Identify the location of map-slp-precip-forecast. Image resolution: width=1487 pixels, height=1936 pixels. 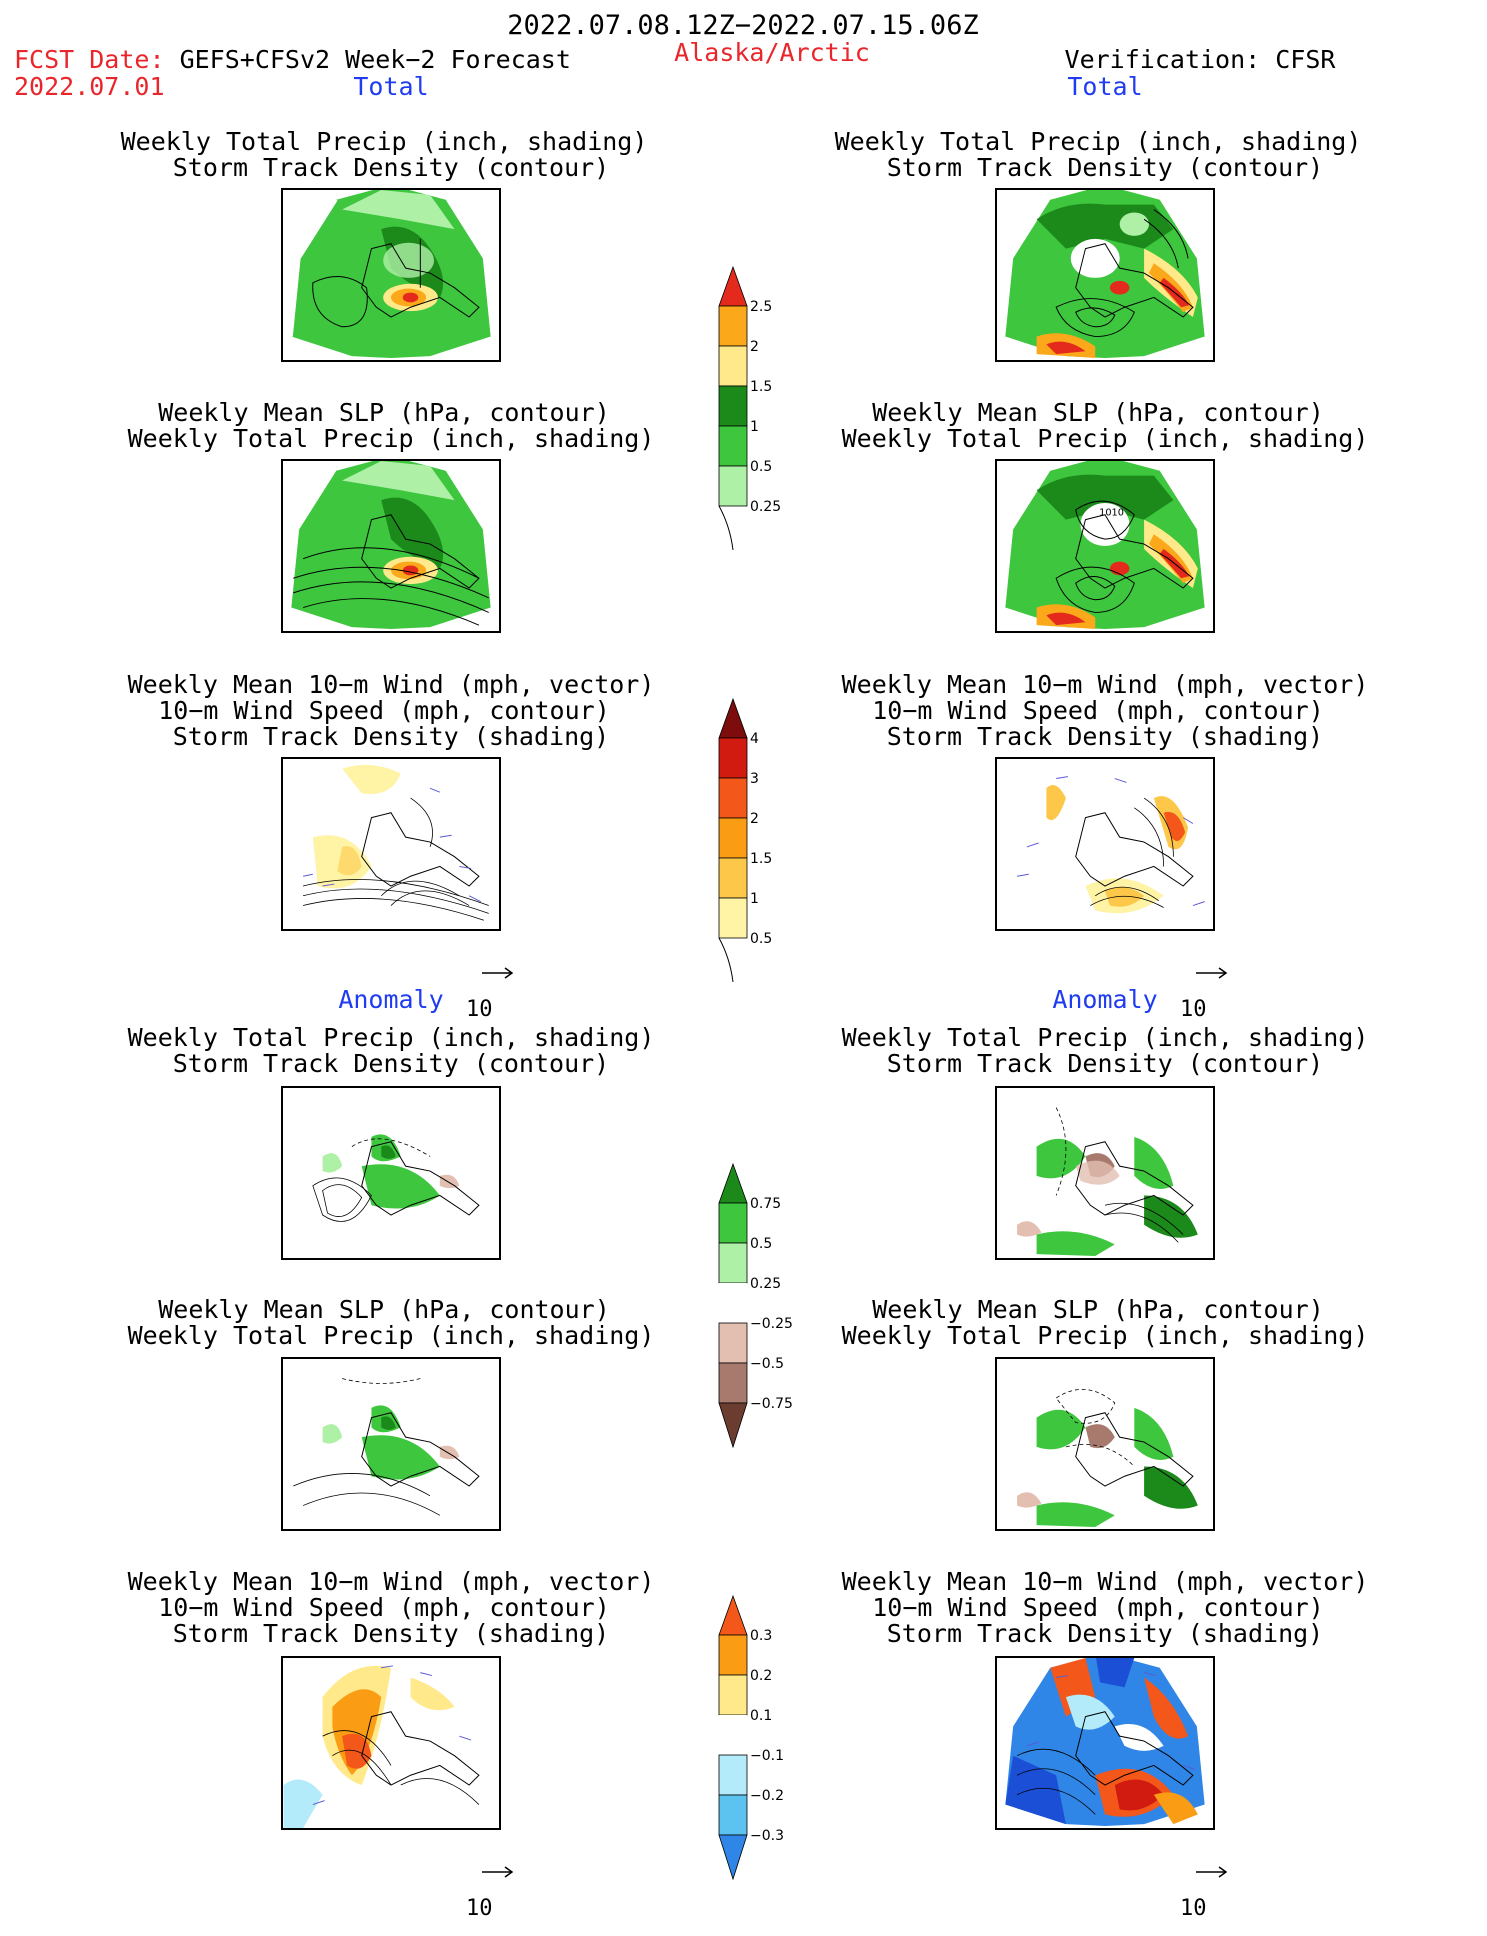
(391, 546).